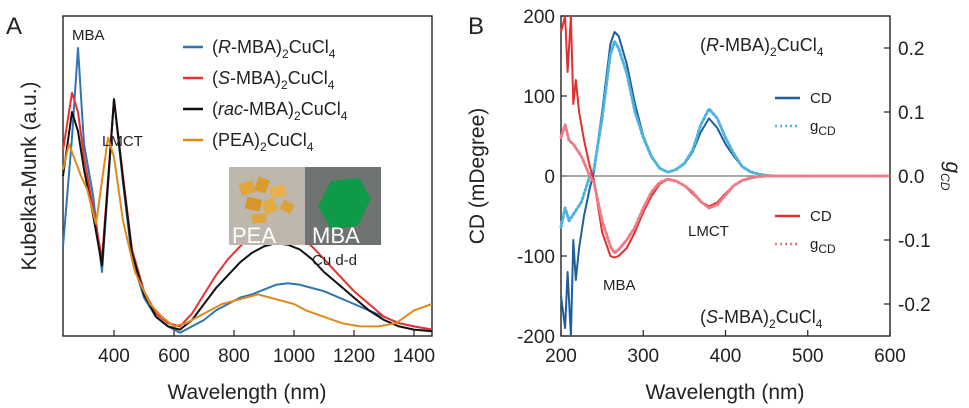  Describe the element at coordinates (911, 177) in the screenshot. I see `panel-b-y2-tick-label: 0.0` at that location.